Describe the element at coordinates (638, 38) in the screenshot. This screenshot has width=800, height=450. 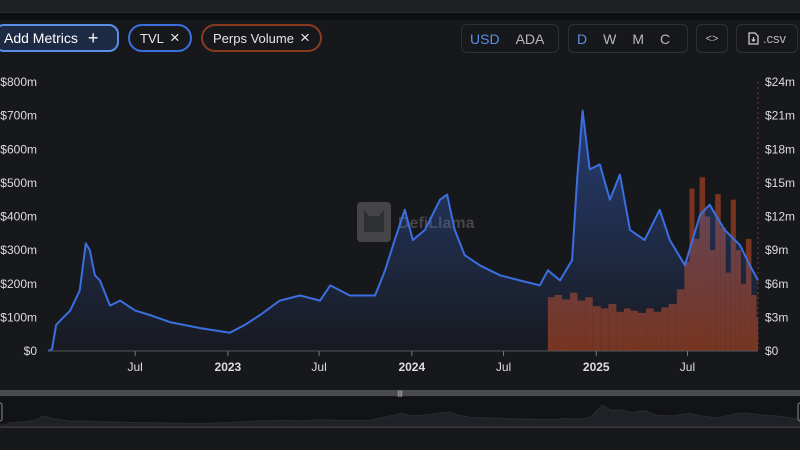
I see `period-m: M` at that location.